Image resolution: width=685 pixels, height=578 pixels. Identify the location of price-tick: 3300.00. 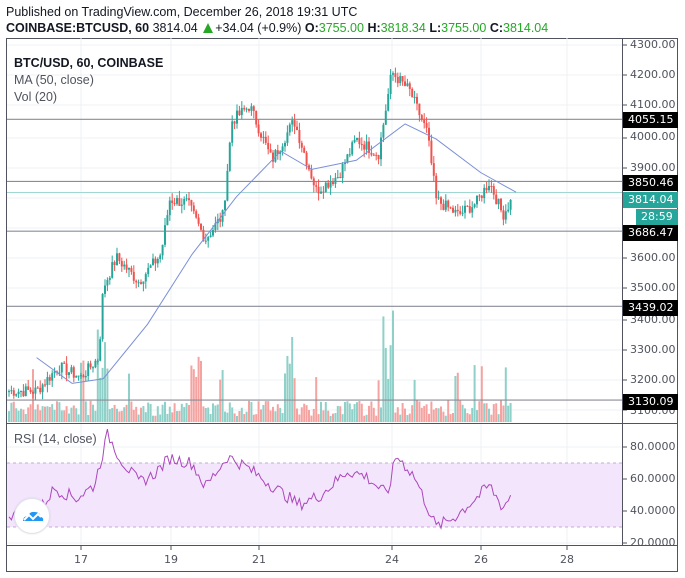
(653, 349).